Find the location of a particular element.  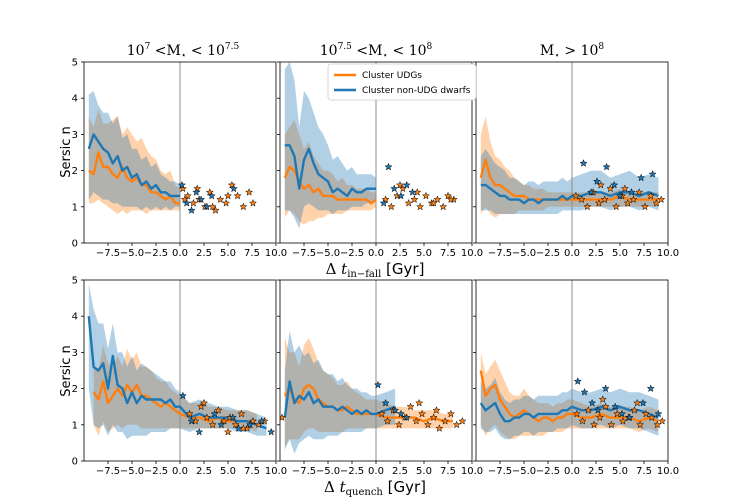

x-tick-label: 5.0 is located at coordinates (620, 253).